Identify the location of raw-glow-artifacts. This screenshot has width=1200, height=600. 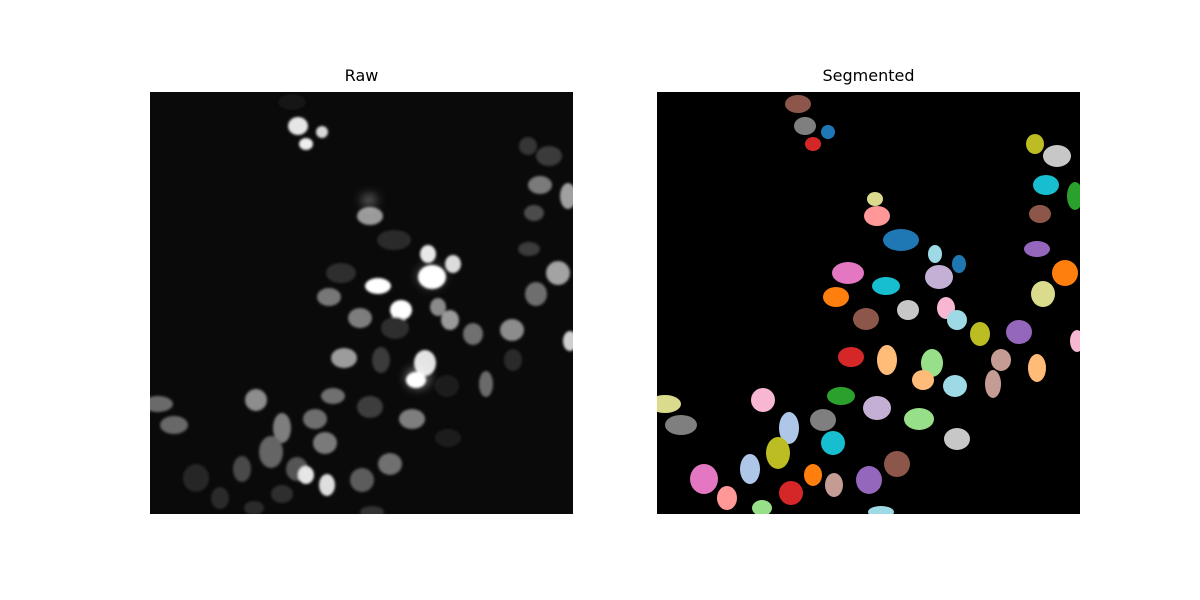
(403, 291).